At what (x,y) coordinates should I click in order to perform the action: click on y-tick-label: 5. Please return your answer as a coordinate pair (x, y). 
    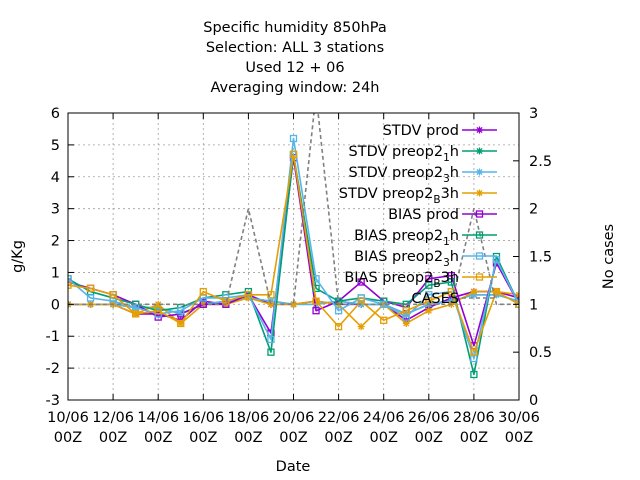
    Looking at the image, I should click on (55, 146).